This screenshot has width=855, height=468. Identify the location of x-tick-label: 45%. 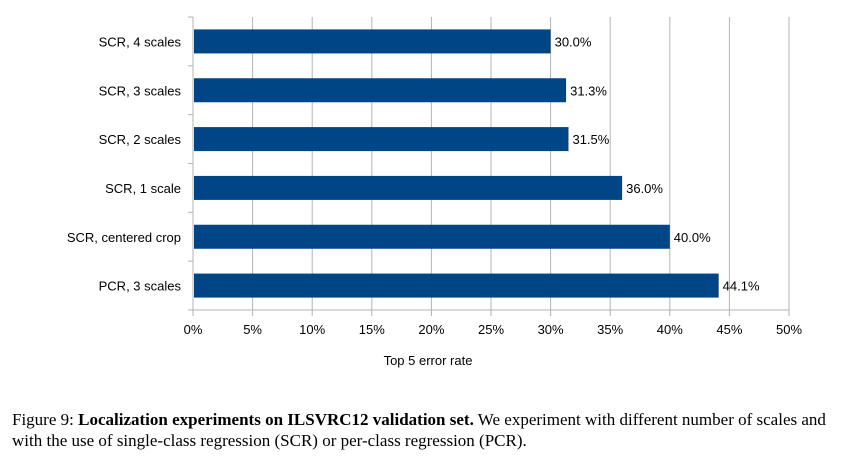
(729, 329).